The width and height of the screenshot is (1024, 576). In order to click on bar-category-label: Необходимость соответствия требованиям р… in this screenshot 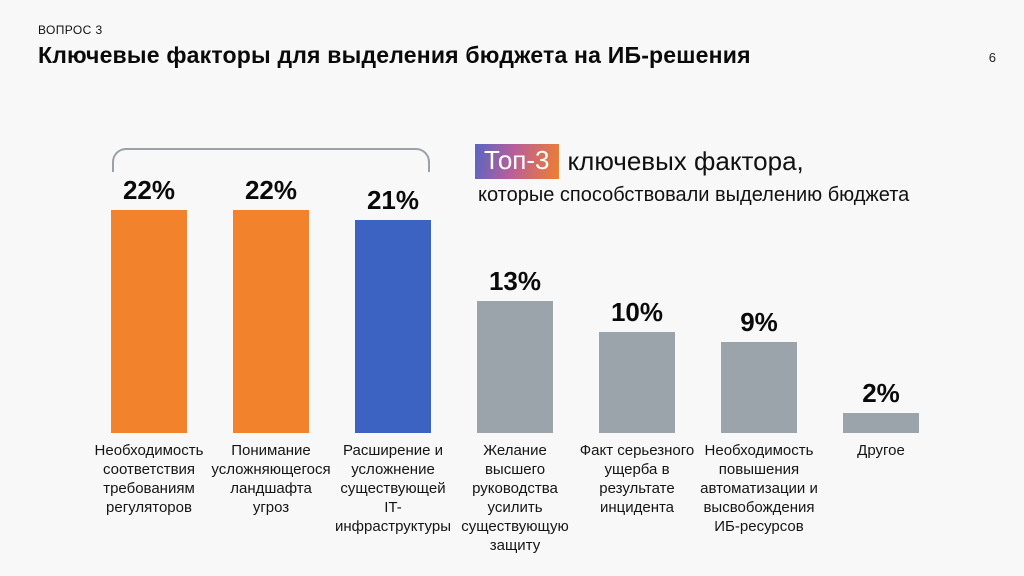, I will do `click(149, 479)`.